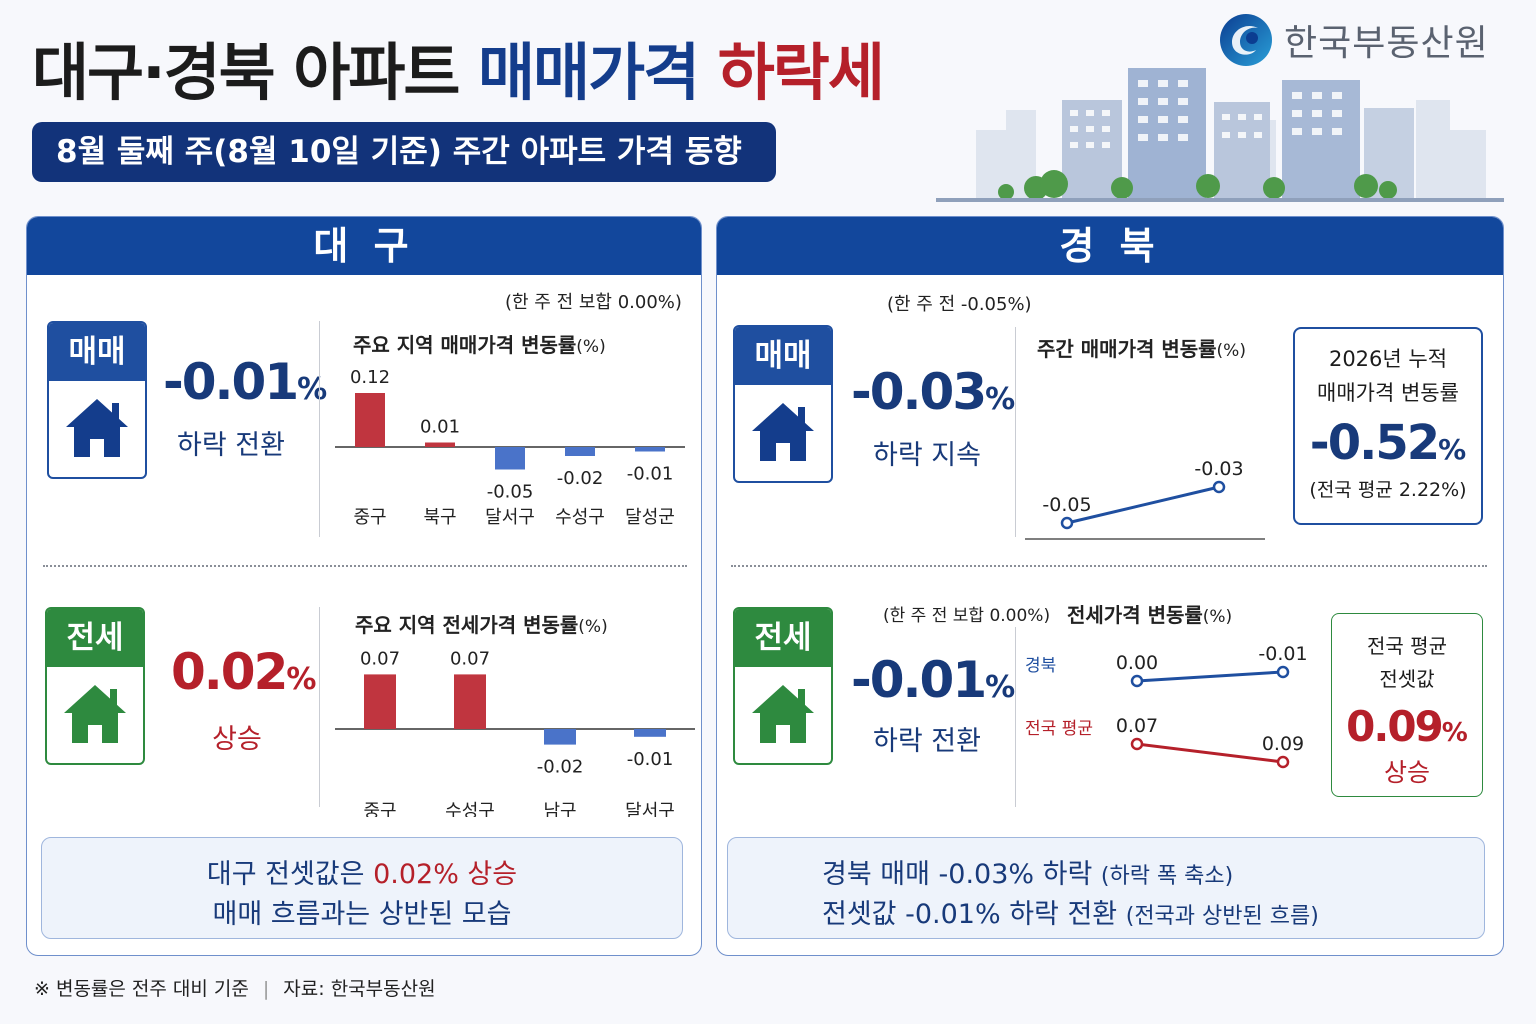 The width and height of the screenshot is (1536, 1024). What do you see at coordinates (967, 616) in the screenshot?
I see `gyeongbuk-jeonse-prev-note: (한 주 전 보합 0.00%)` at bounding box center [967, 616].